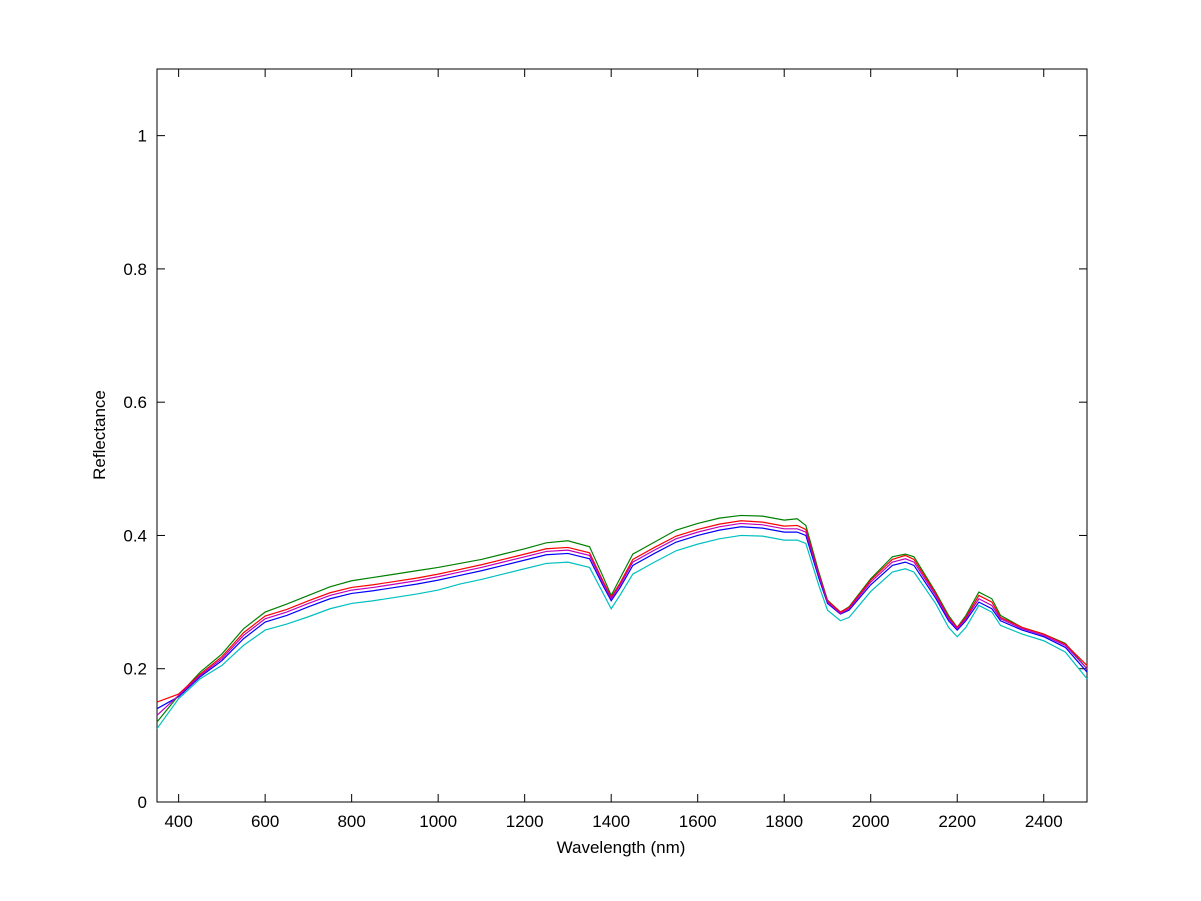 The width and height of the screenshot is (1201, 901). Describe the element at coordinates (135, 669) in the screenshot. I see `y-tick-label: 0.2` at that location.